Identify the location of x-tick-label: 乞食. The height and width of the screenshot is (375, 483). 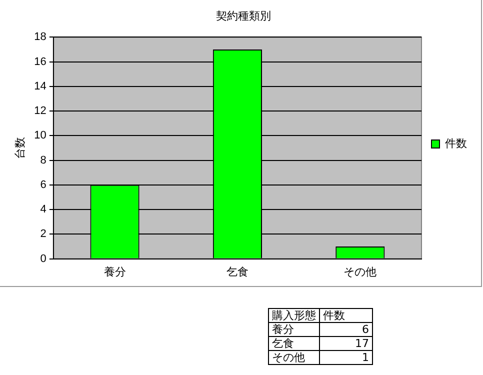
(237, 272).